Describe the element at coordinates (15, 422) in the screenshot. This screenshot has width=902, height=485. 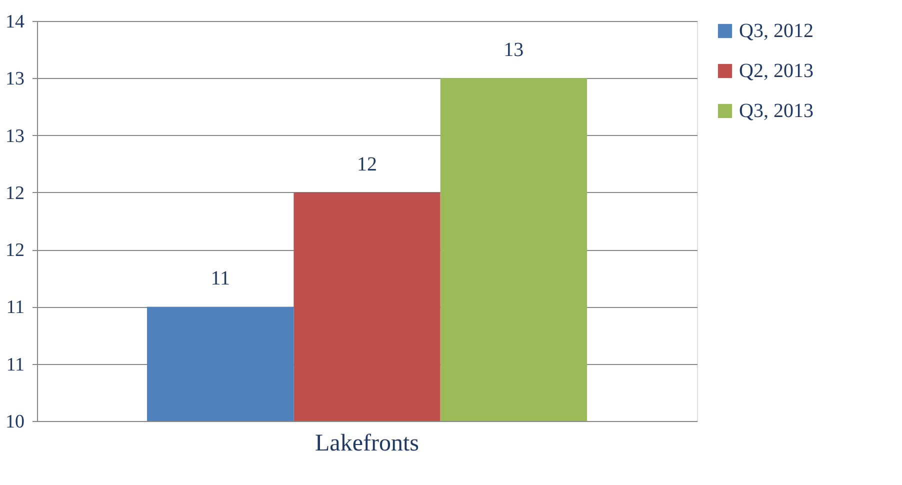
I see `y-tick-label: 10` at that location.